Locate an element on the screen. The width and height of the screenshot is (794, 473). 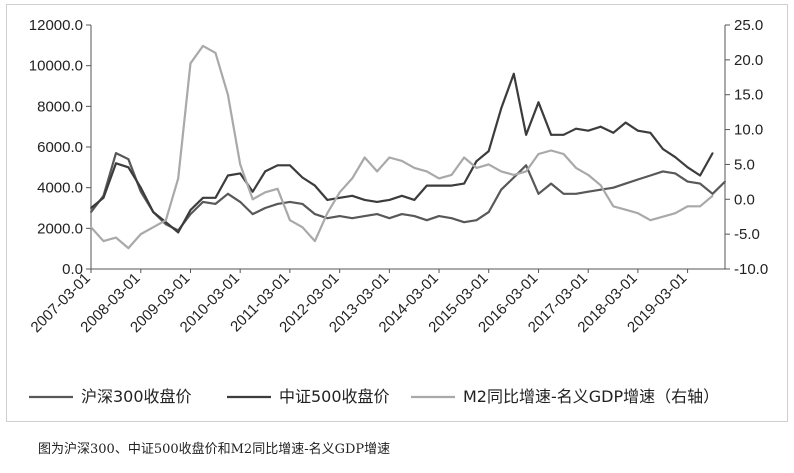
right-y-tick-label: 0.0 is located at coordinates (744, 199).